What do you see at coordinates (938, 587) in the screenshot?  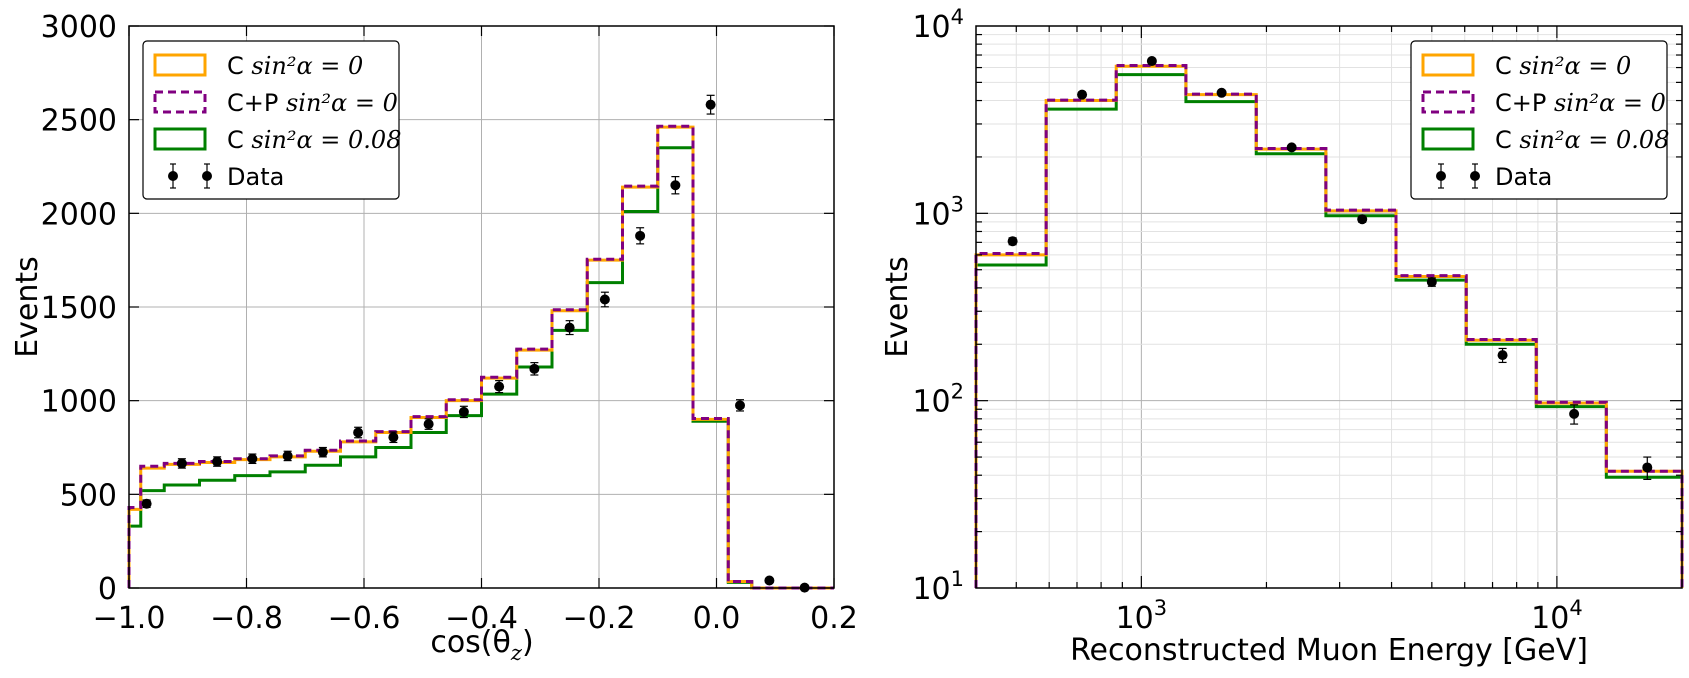 I see `right-y-tick-label: 10¹` at bounding box center [938, 587].